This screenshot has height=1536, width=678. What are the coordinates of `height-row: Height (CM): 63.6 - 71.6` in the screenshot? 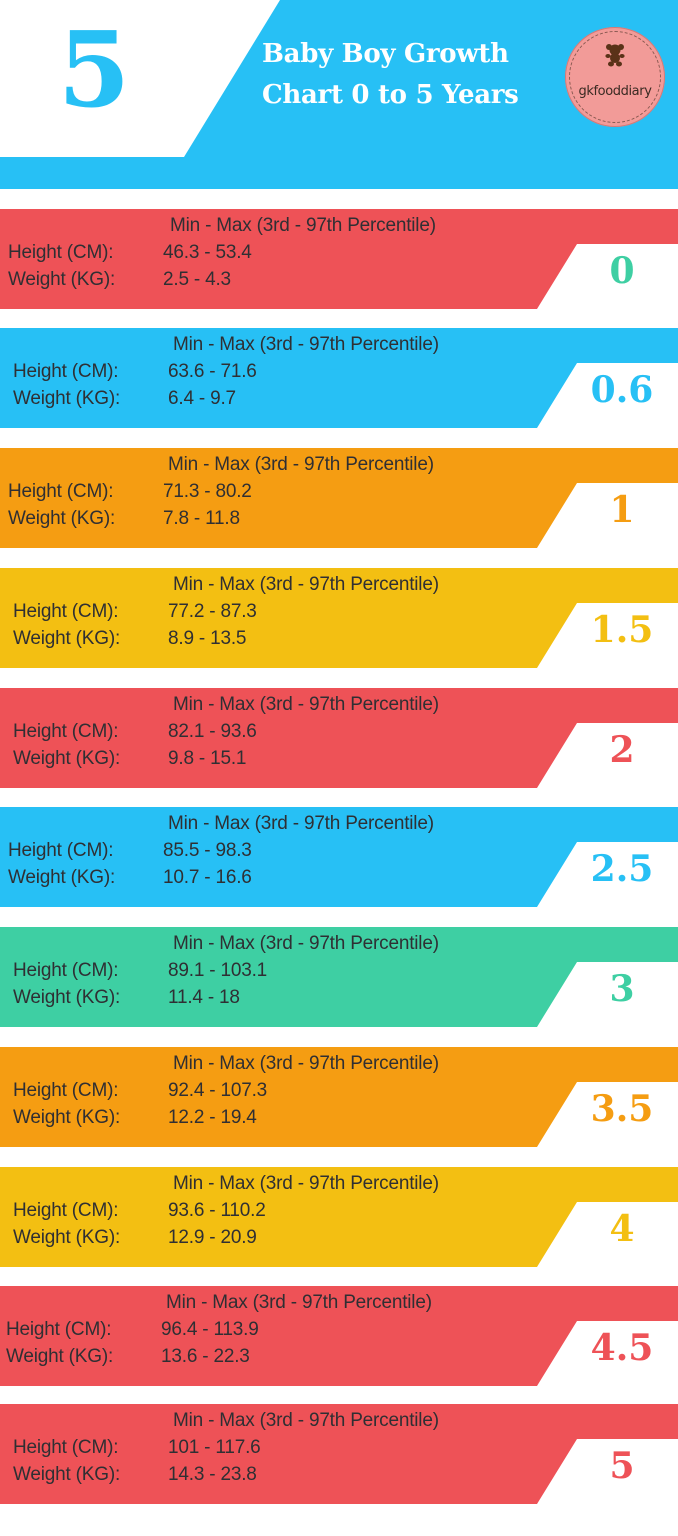 It's located at (135, 372).